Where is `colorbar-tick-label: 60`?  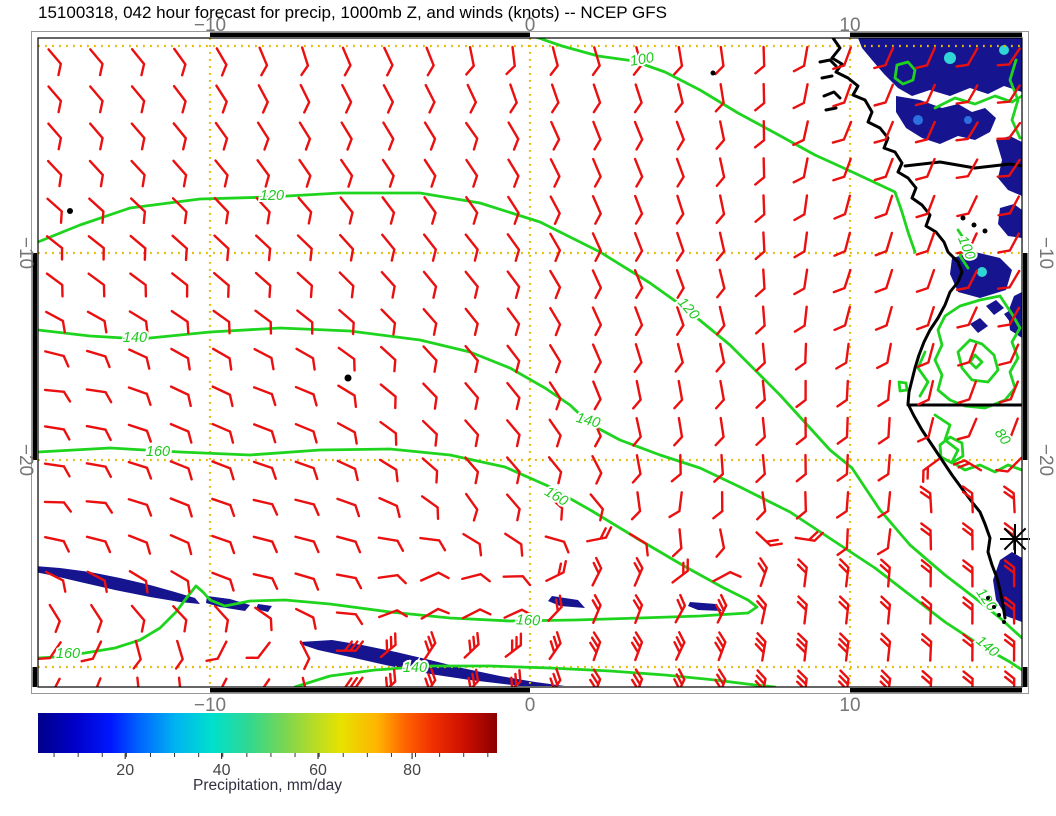
colorbar-tick-label: 60 is located at coordinates (318, 770).